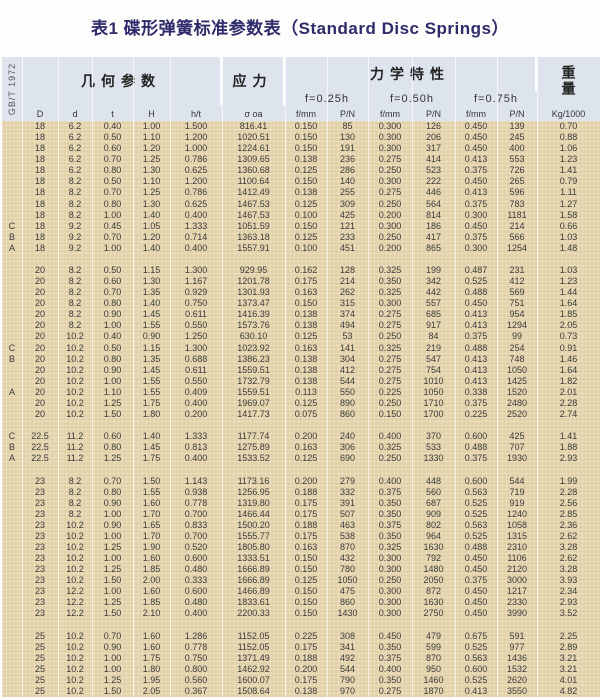 The width and height of the screenshot is (600, 700). What do you see at coordinates (112, 303) in the screenshot?
I see `cell-thickness: 0.80` at bounding box center [112, 303].